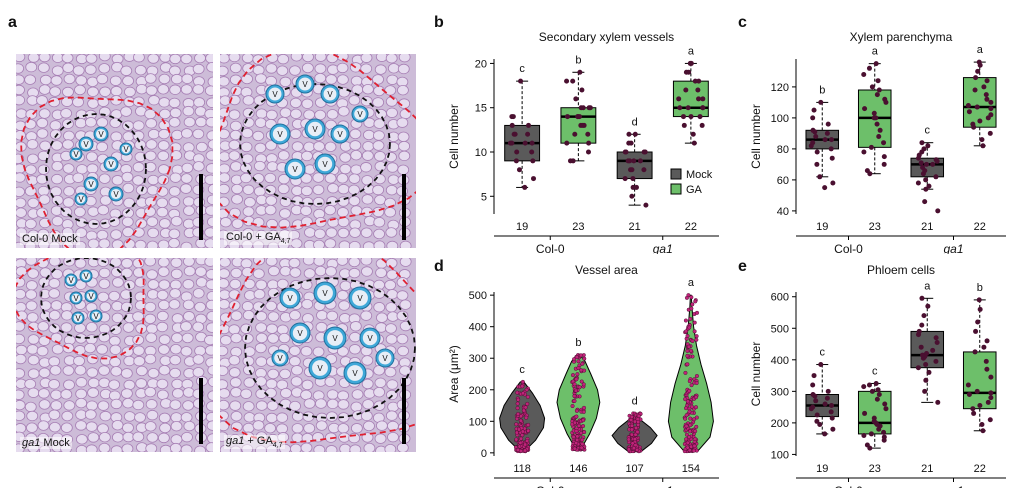 Image resolution: width=1024 pixels, height=491 pixels. Describe the element at coordinates (783, 150) in the screenshot. I see `y-tick-label: 80` at that location.